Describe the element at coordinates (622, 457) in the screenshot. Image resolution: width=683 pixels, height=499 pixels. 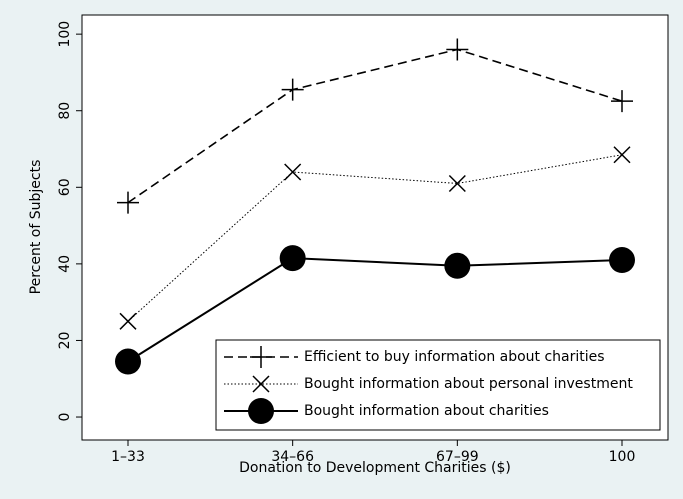
I see `x-tick-label: 100` at that location.